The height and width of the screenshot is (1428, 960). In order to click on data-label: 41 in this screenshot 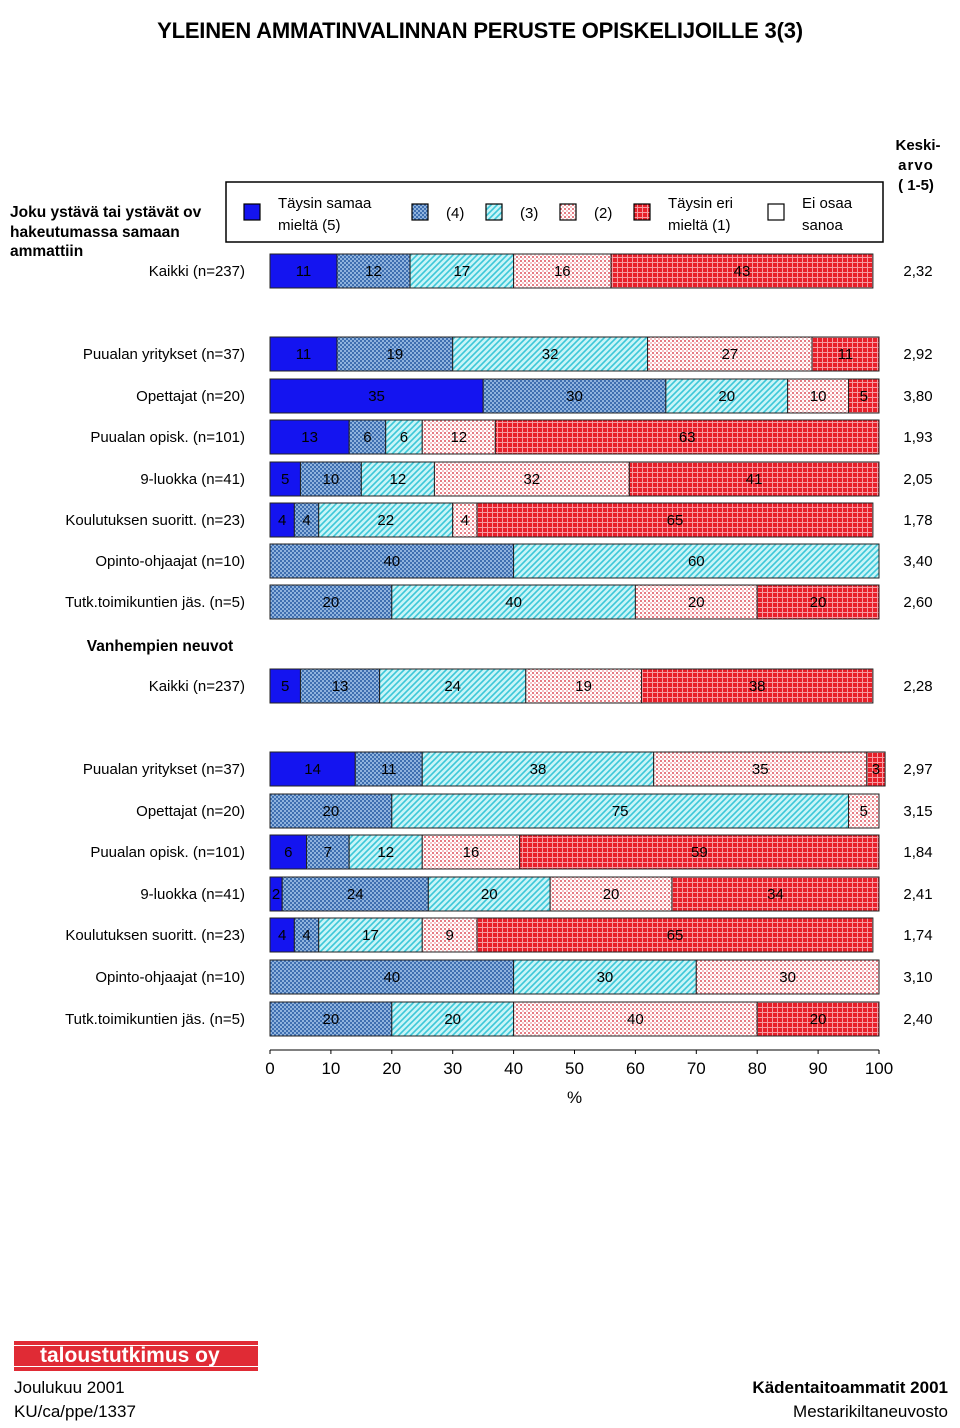, I will do `click(754, 479)`.